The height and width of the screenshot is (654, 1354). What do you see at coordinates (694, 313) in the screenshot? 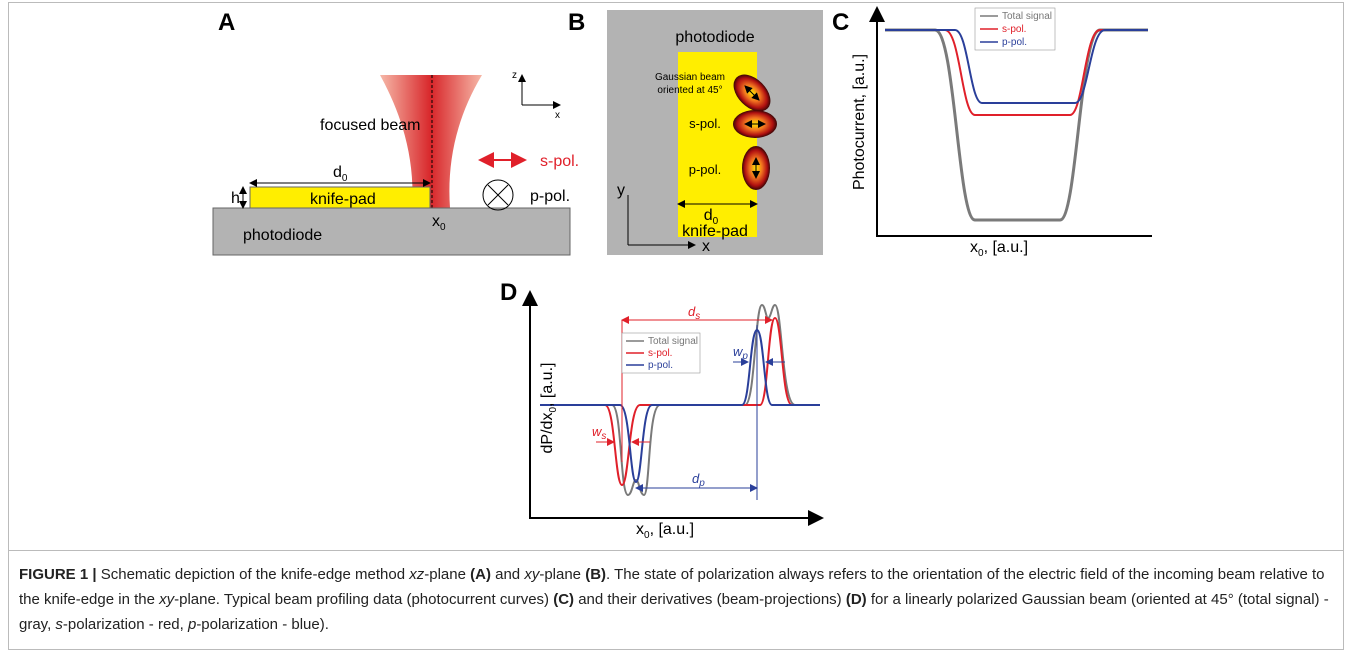
I see `ds-label: ds` at bounding box center [694, 313].